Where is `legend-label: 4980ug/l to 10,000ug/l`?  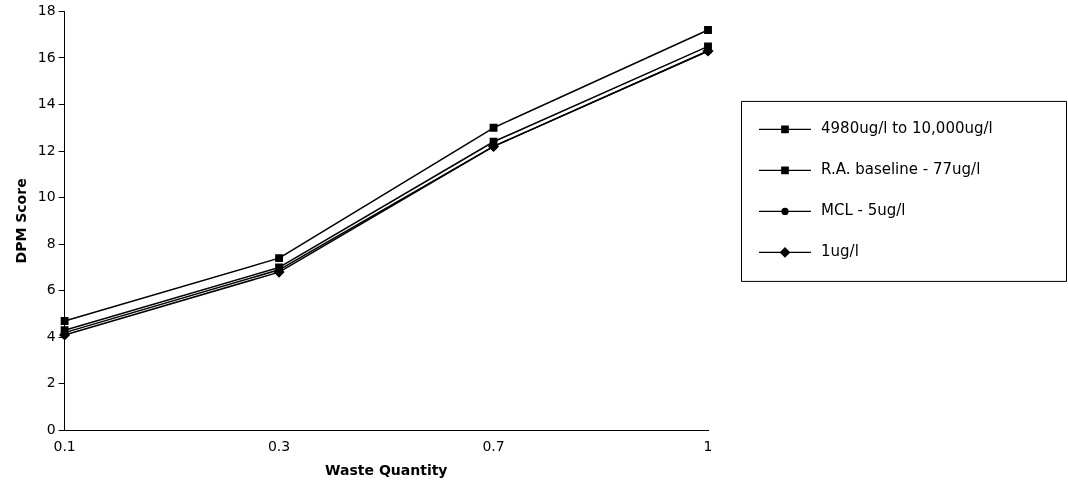
legend-label: 4980ug/l to 10,000ug/l is located at coordinates (907, 128).